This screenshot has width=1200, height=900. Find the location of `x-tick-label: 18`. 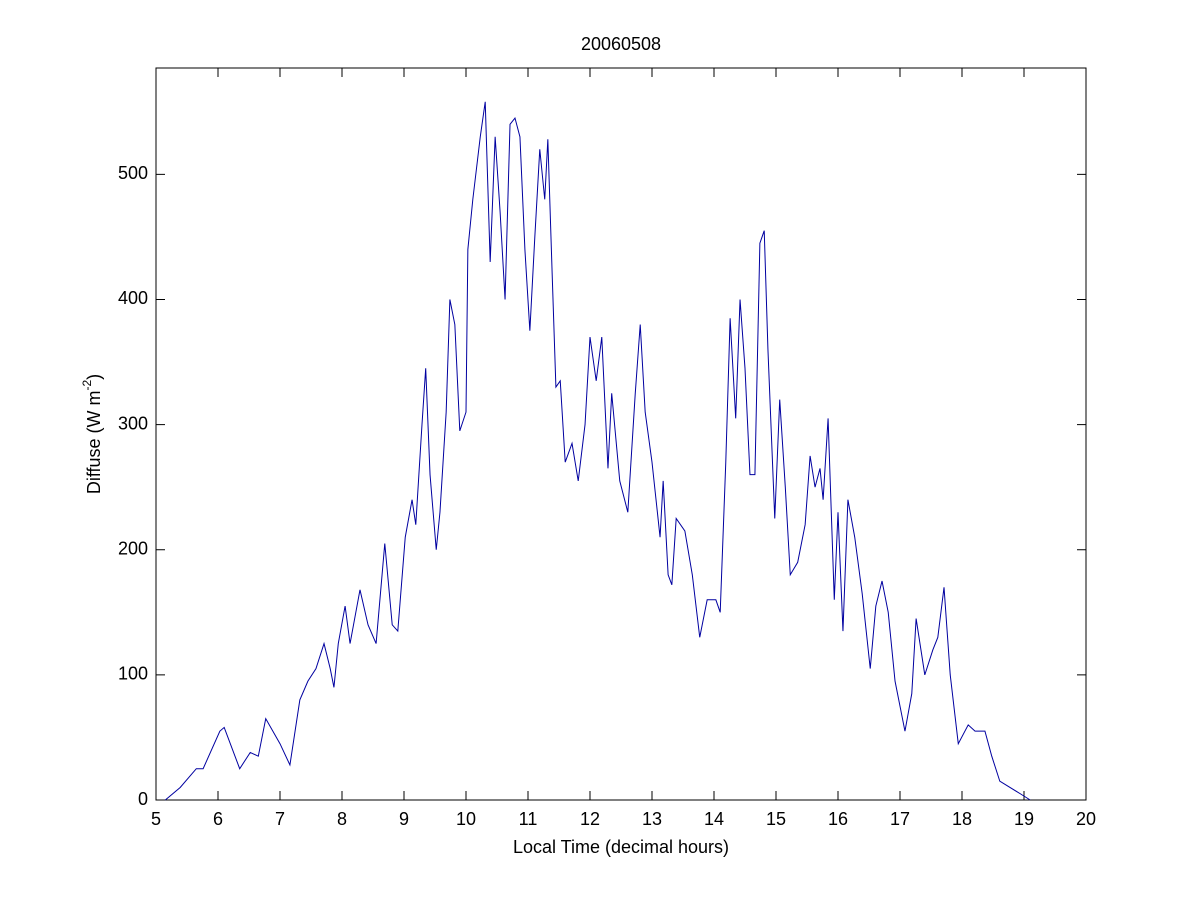

x-tick-label: 18 is located at coordinates (962, 819).